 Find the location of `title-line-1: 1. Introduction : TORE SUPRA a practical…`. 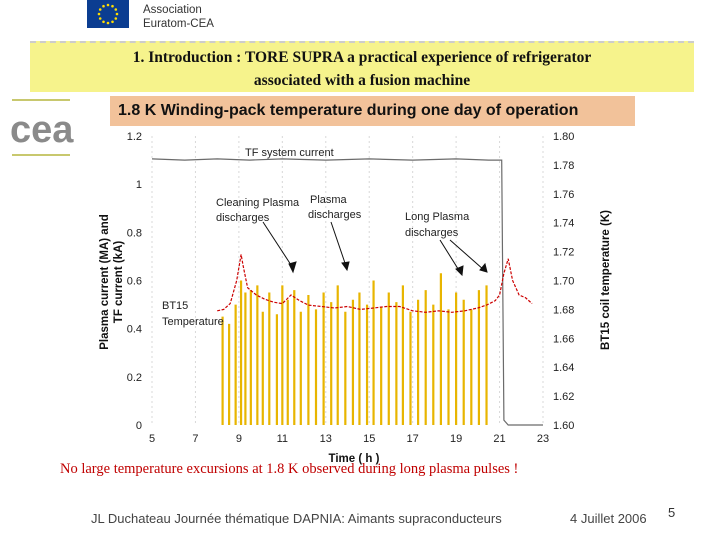

title-line-1: 1. Introduction : TORE SUPRA a practical… is located at coordinates (362, 57).